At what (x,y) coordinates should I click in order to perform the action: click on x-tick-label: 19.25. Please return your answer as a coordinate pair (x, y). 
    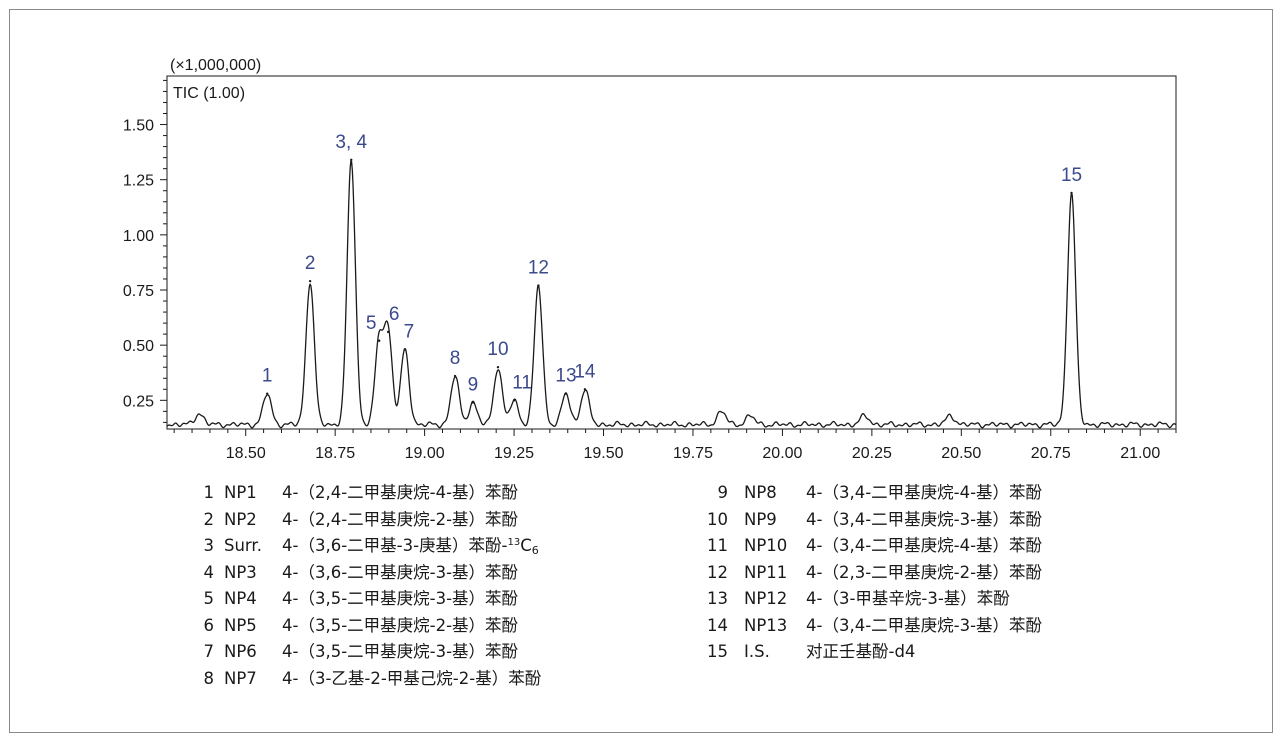
    Looking at the image, I should click on (514, 453).